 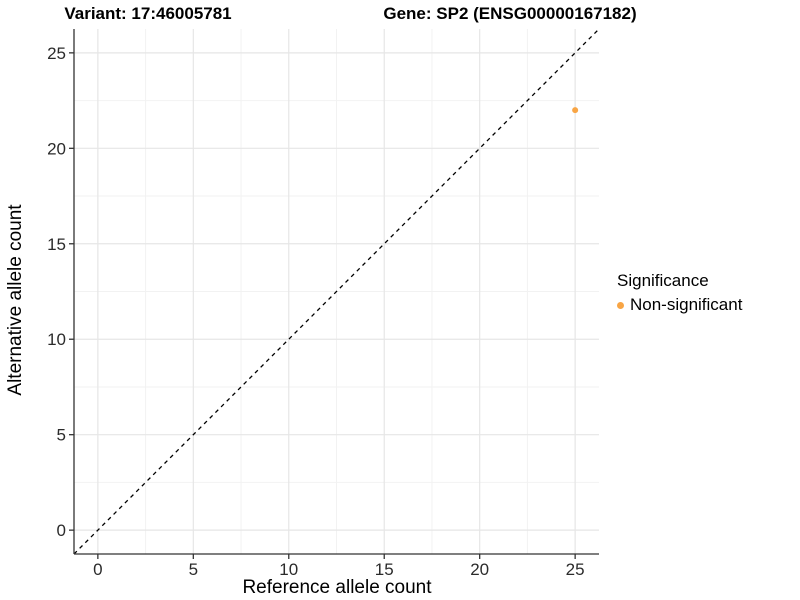 What do you see at coordinates (686, 304) in the screenshot?
I see `legend-item-label: Non-significant` at bounding box center [686, 304].